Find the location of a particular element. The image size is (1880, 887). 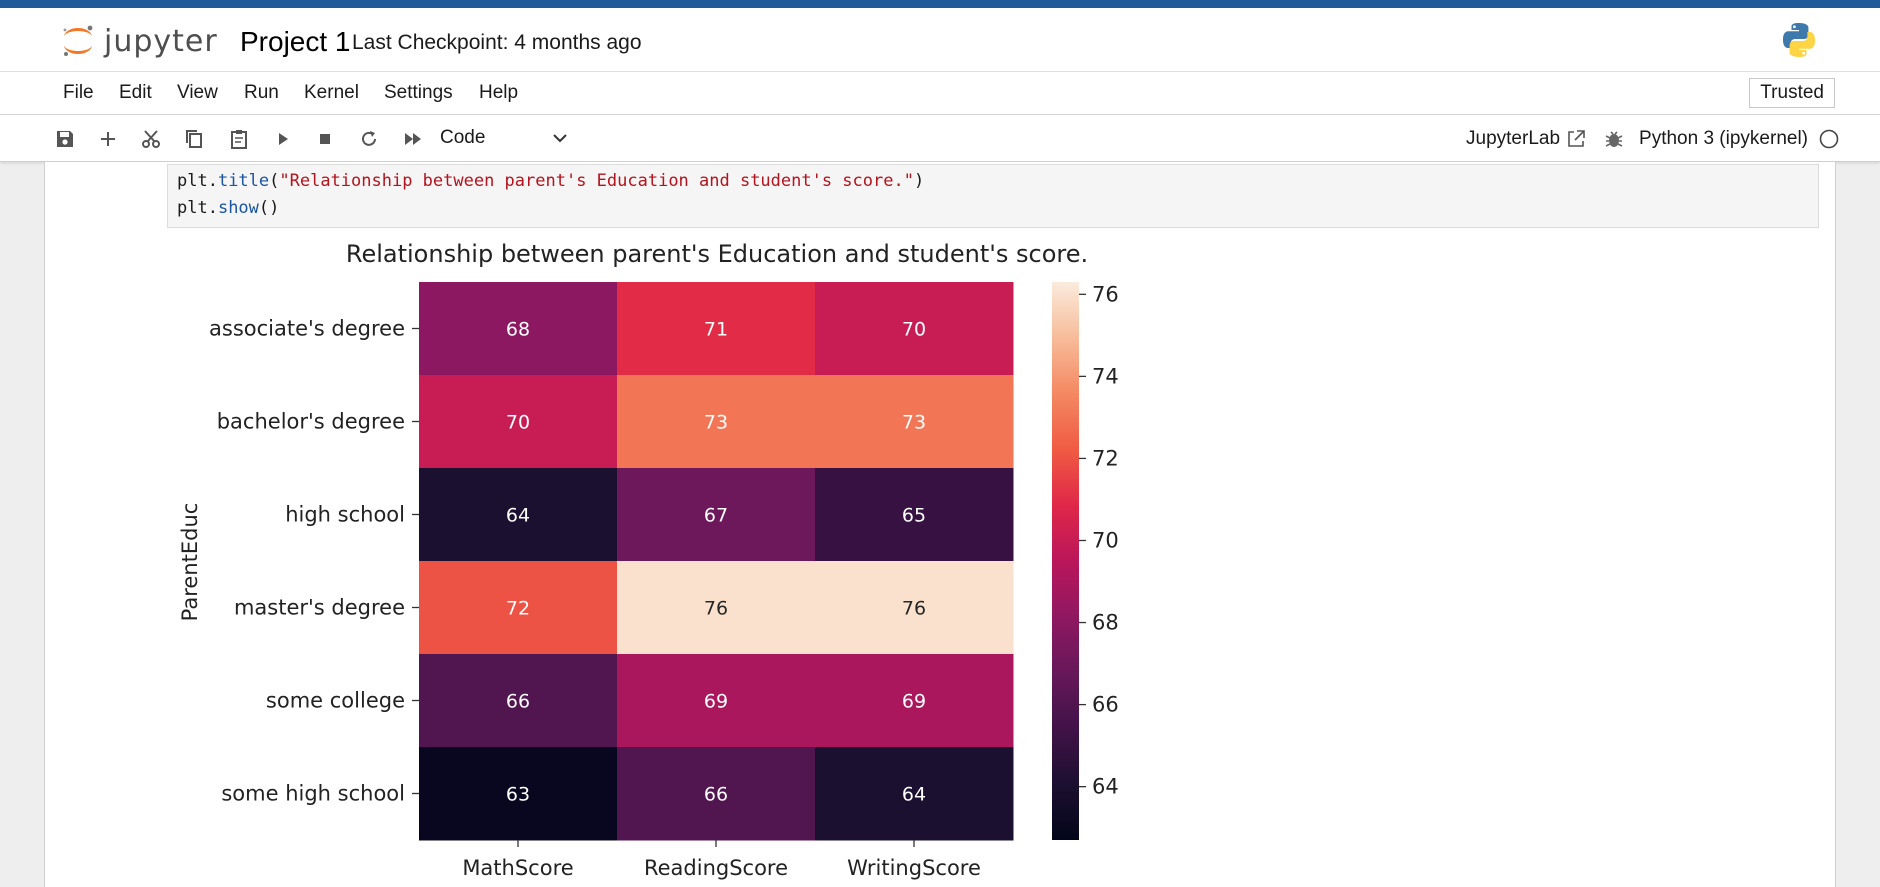

cell-value-label: 65 is located at coordinates (914, 516).